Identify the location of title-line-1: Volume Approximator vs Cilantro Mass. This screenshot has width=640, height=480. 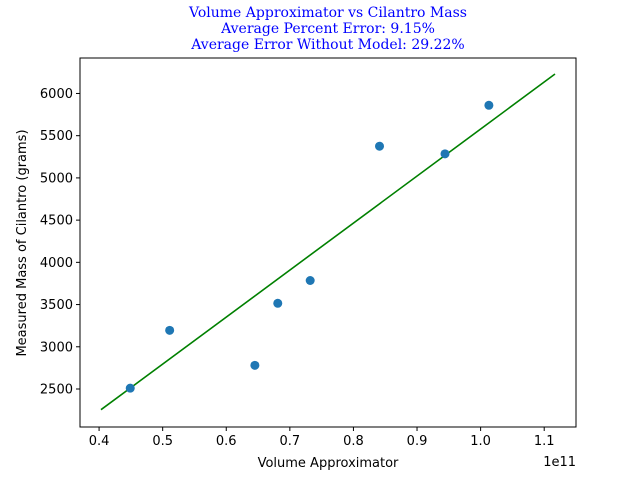
(327, 13).